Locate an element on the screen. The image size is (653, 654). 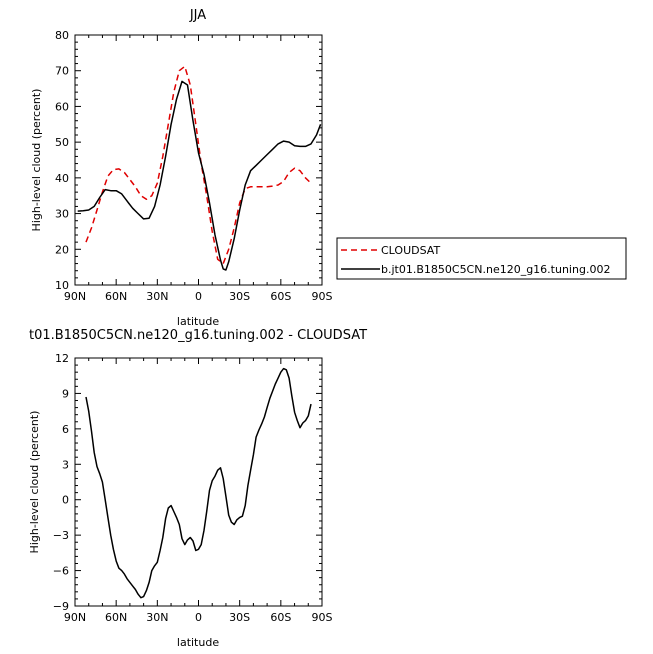
bottom-plot-frame is located at coordinates (198, 482).